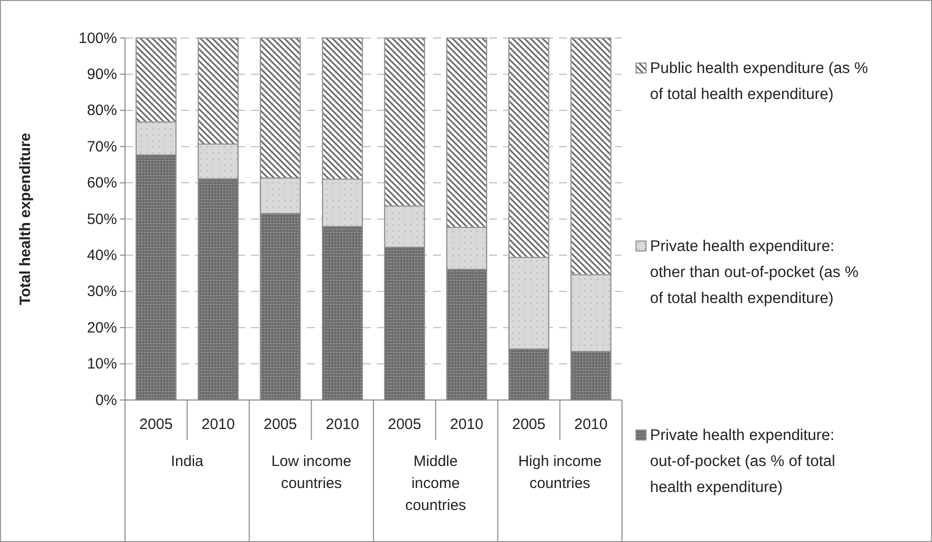 The height and width of the screenshot is (542, 932). I want to click on y-tick-label: 20%, so click(101, 327).